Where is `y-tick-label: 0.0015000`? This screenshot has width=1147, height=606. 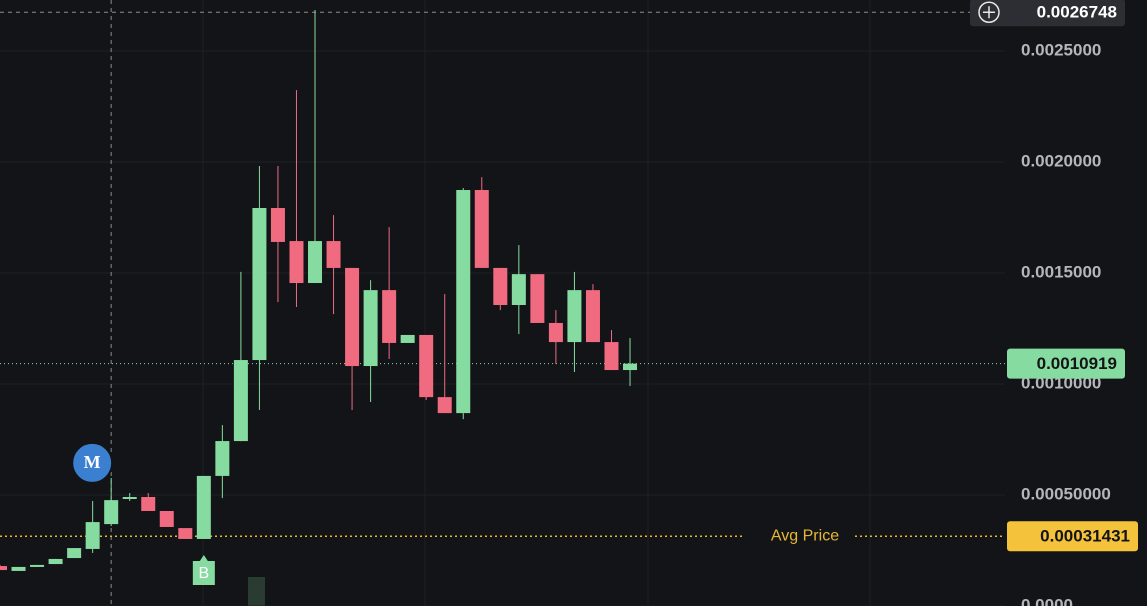 y-tick-label: 0.0015000 is located at coordinates (1061, 272).